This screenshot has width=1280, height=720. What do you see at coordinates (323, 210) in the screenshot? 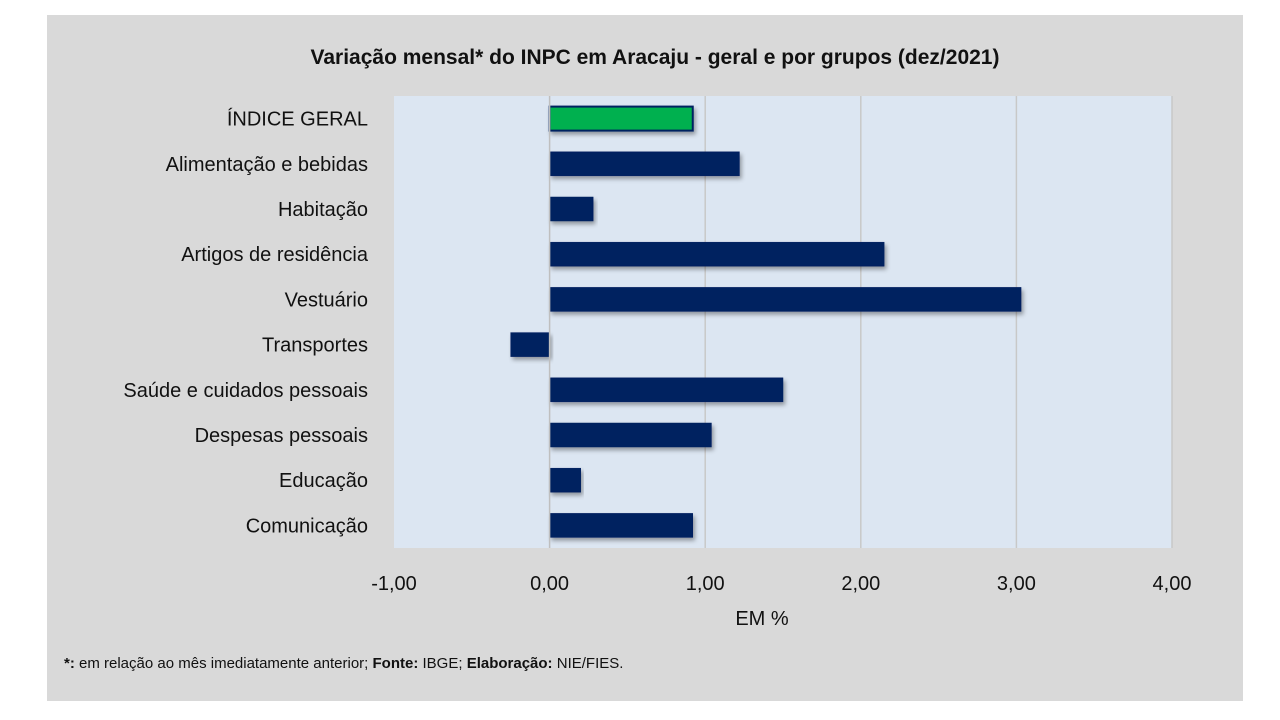
I see `category-label: Habitação` at bounding box center [323, 210].